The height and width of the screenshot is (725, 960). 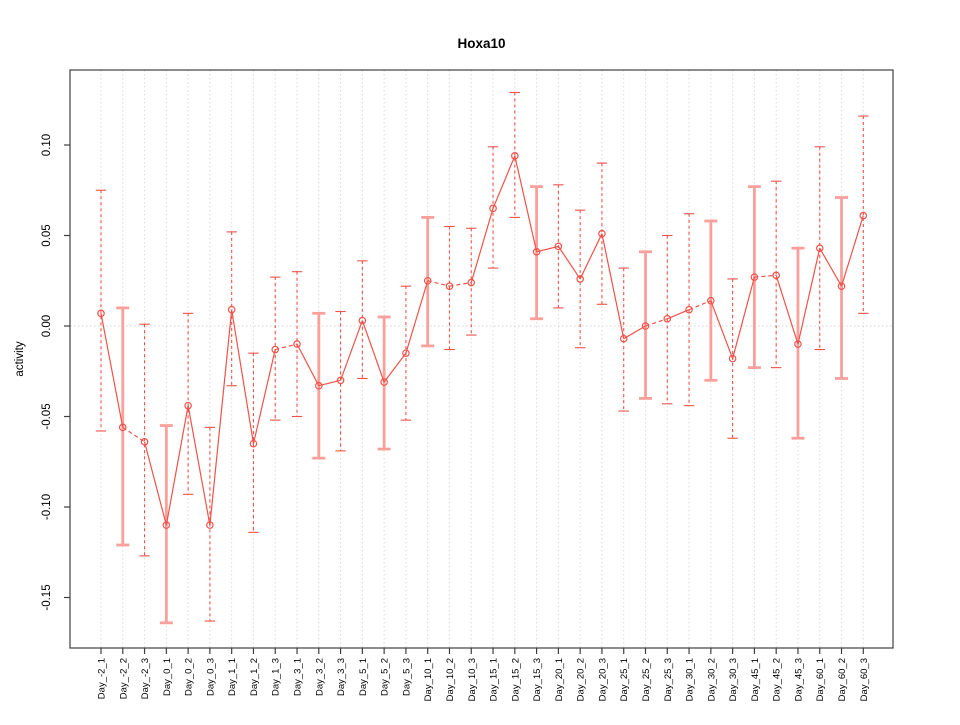 I want to click on x-axis-tick-label: Day_0_2, so click(x=189, y=677).